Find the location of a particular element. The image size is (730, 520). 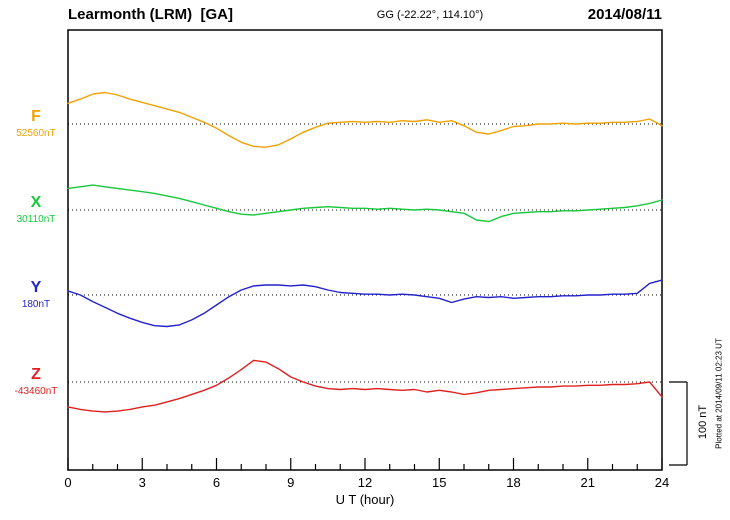

x-tick-label: 18 is located at coordinates (513, 482).